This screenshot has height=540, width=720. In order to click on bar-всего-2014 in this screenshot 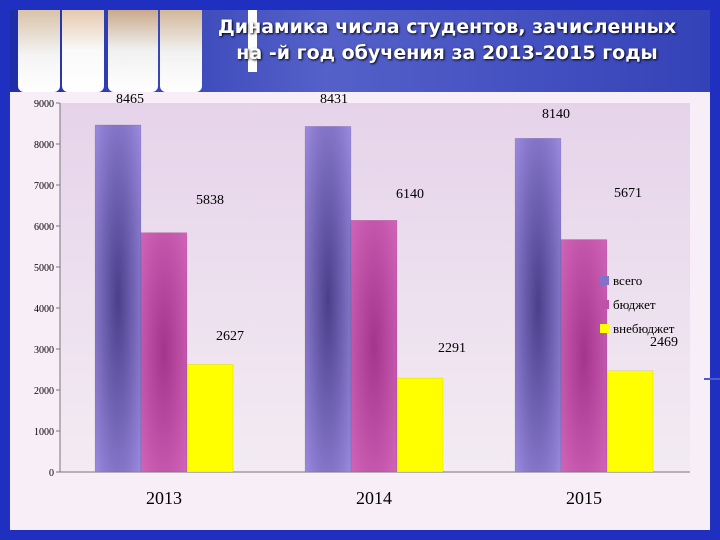, I will do `click(328, 299)`.